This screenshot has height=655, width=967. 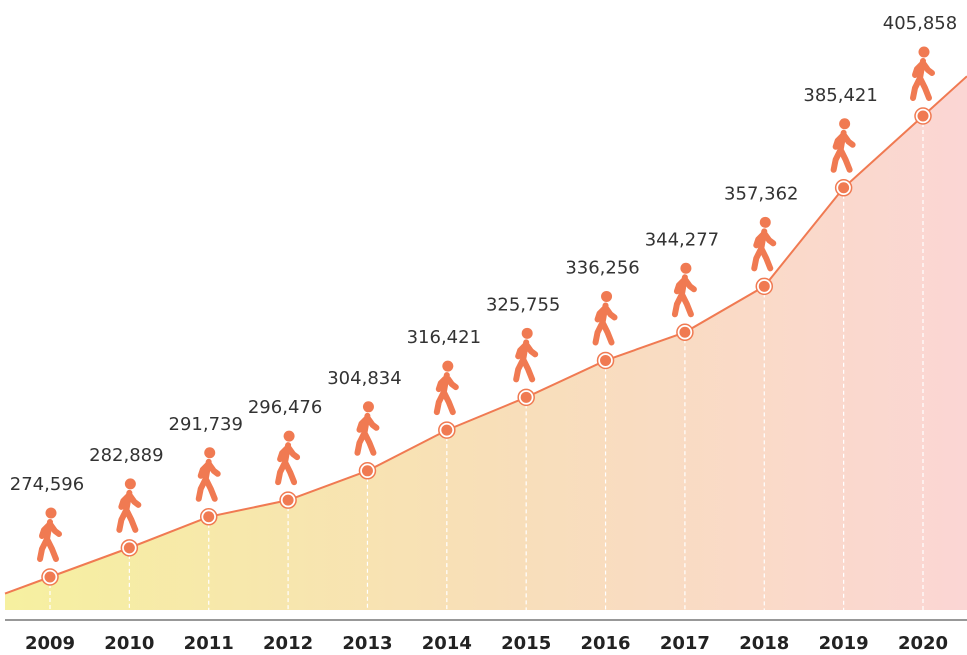 What do you see at coordinates (50, 643) in the screenshot?
I see `x-tick-label: 2009` at bounding box center [50, 643].